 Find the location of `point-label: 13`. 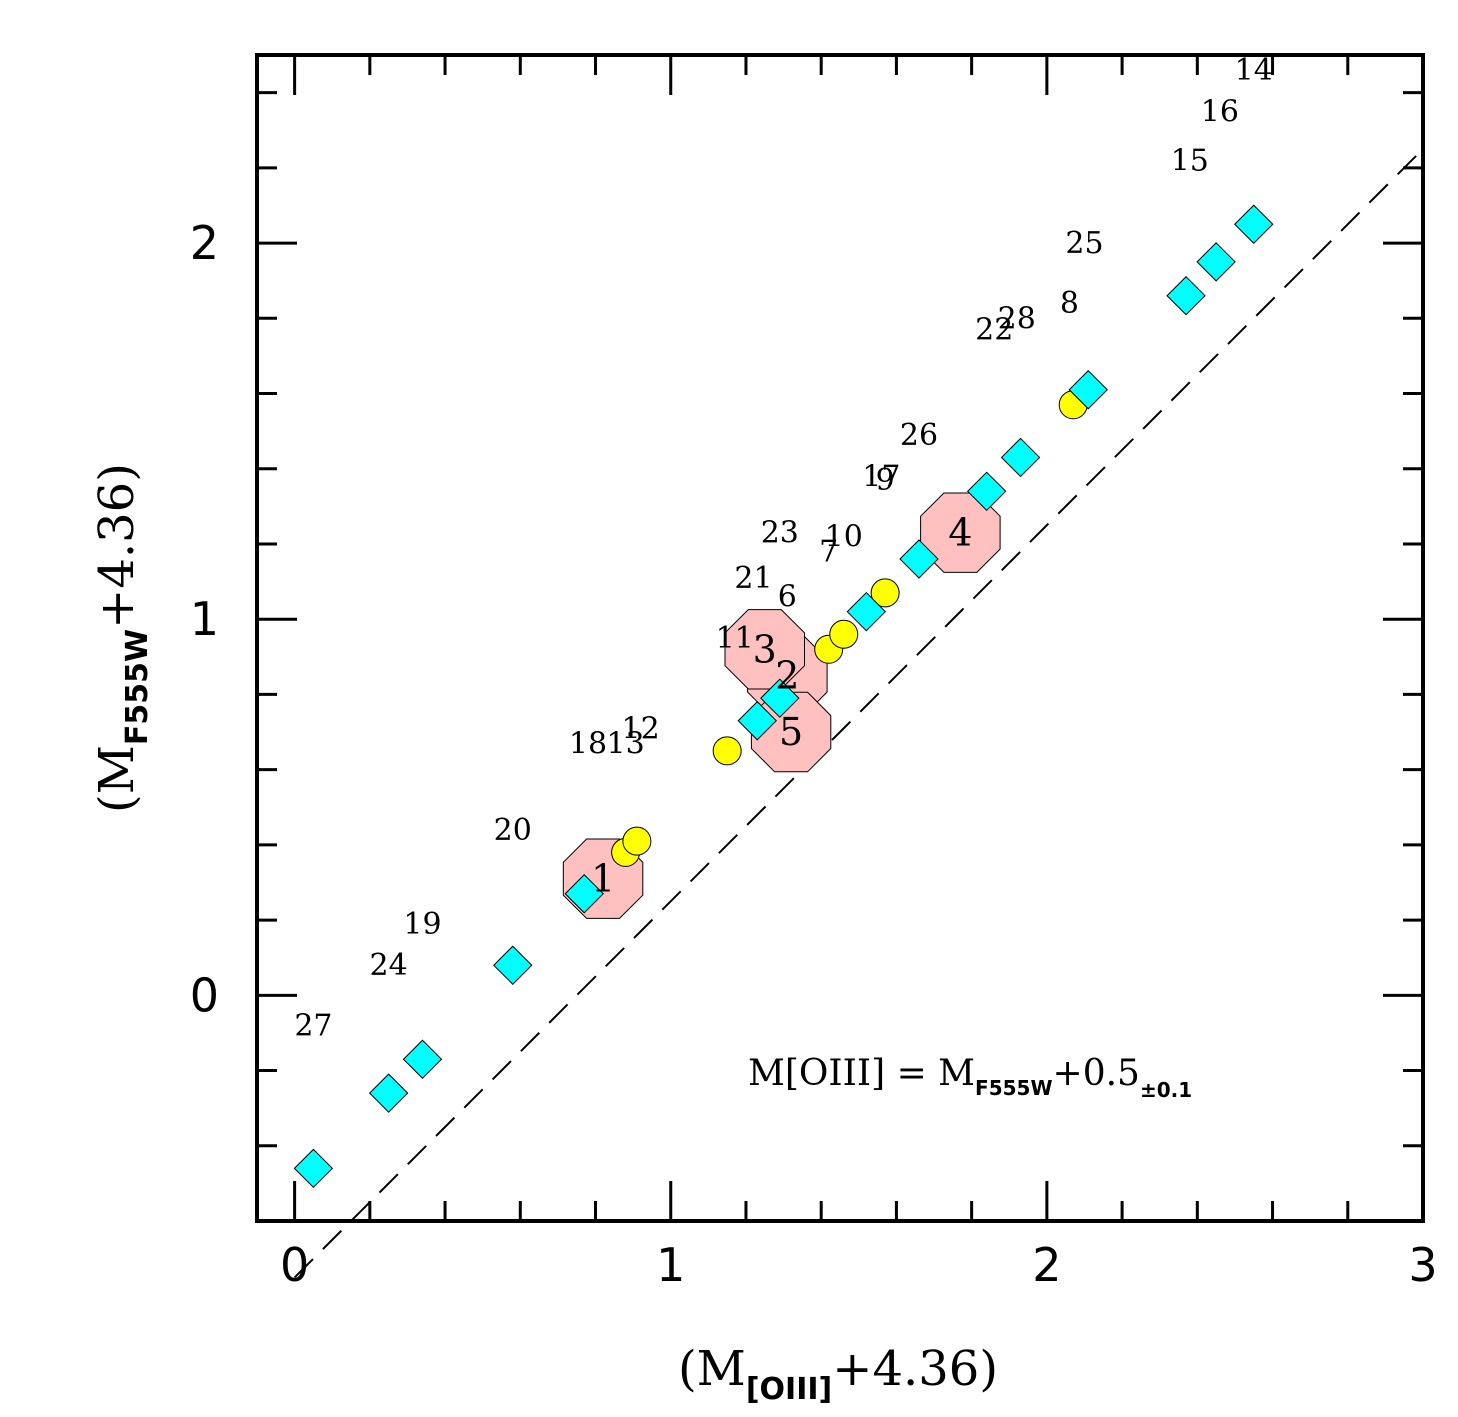

point-label: 13 is located at coordinates (626, 743).